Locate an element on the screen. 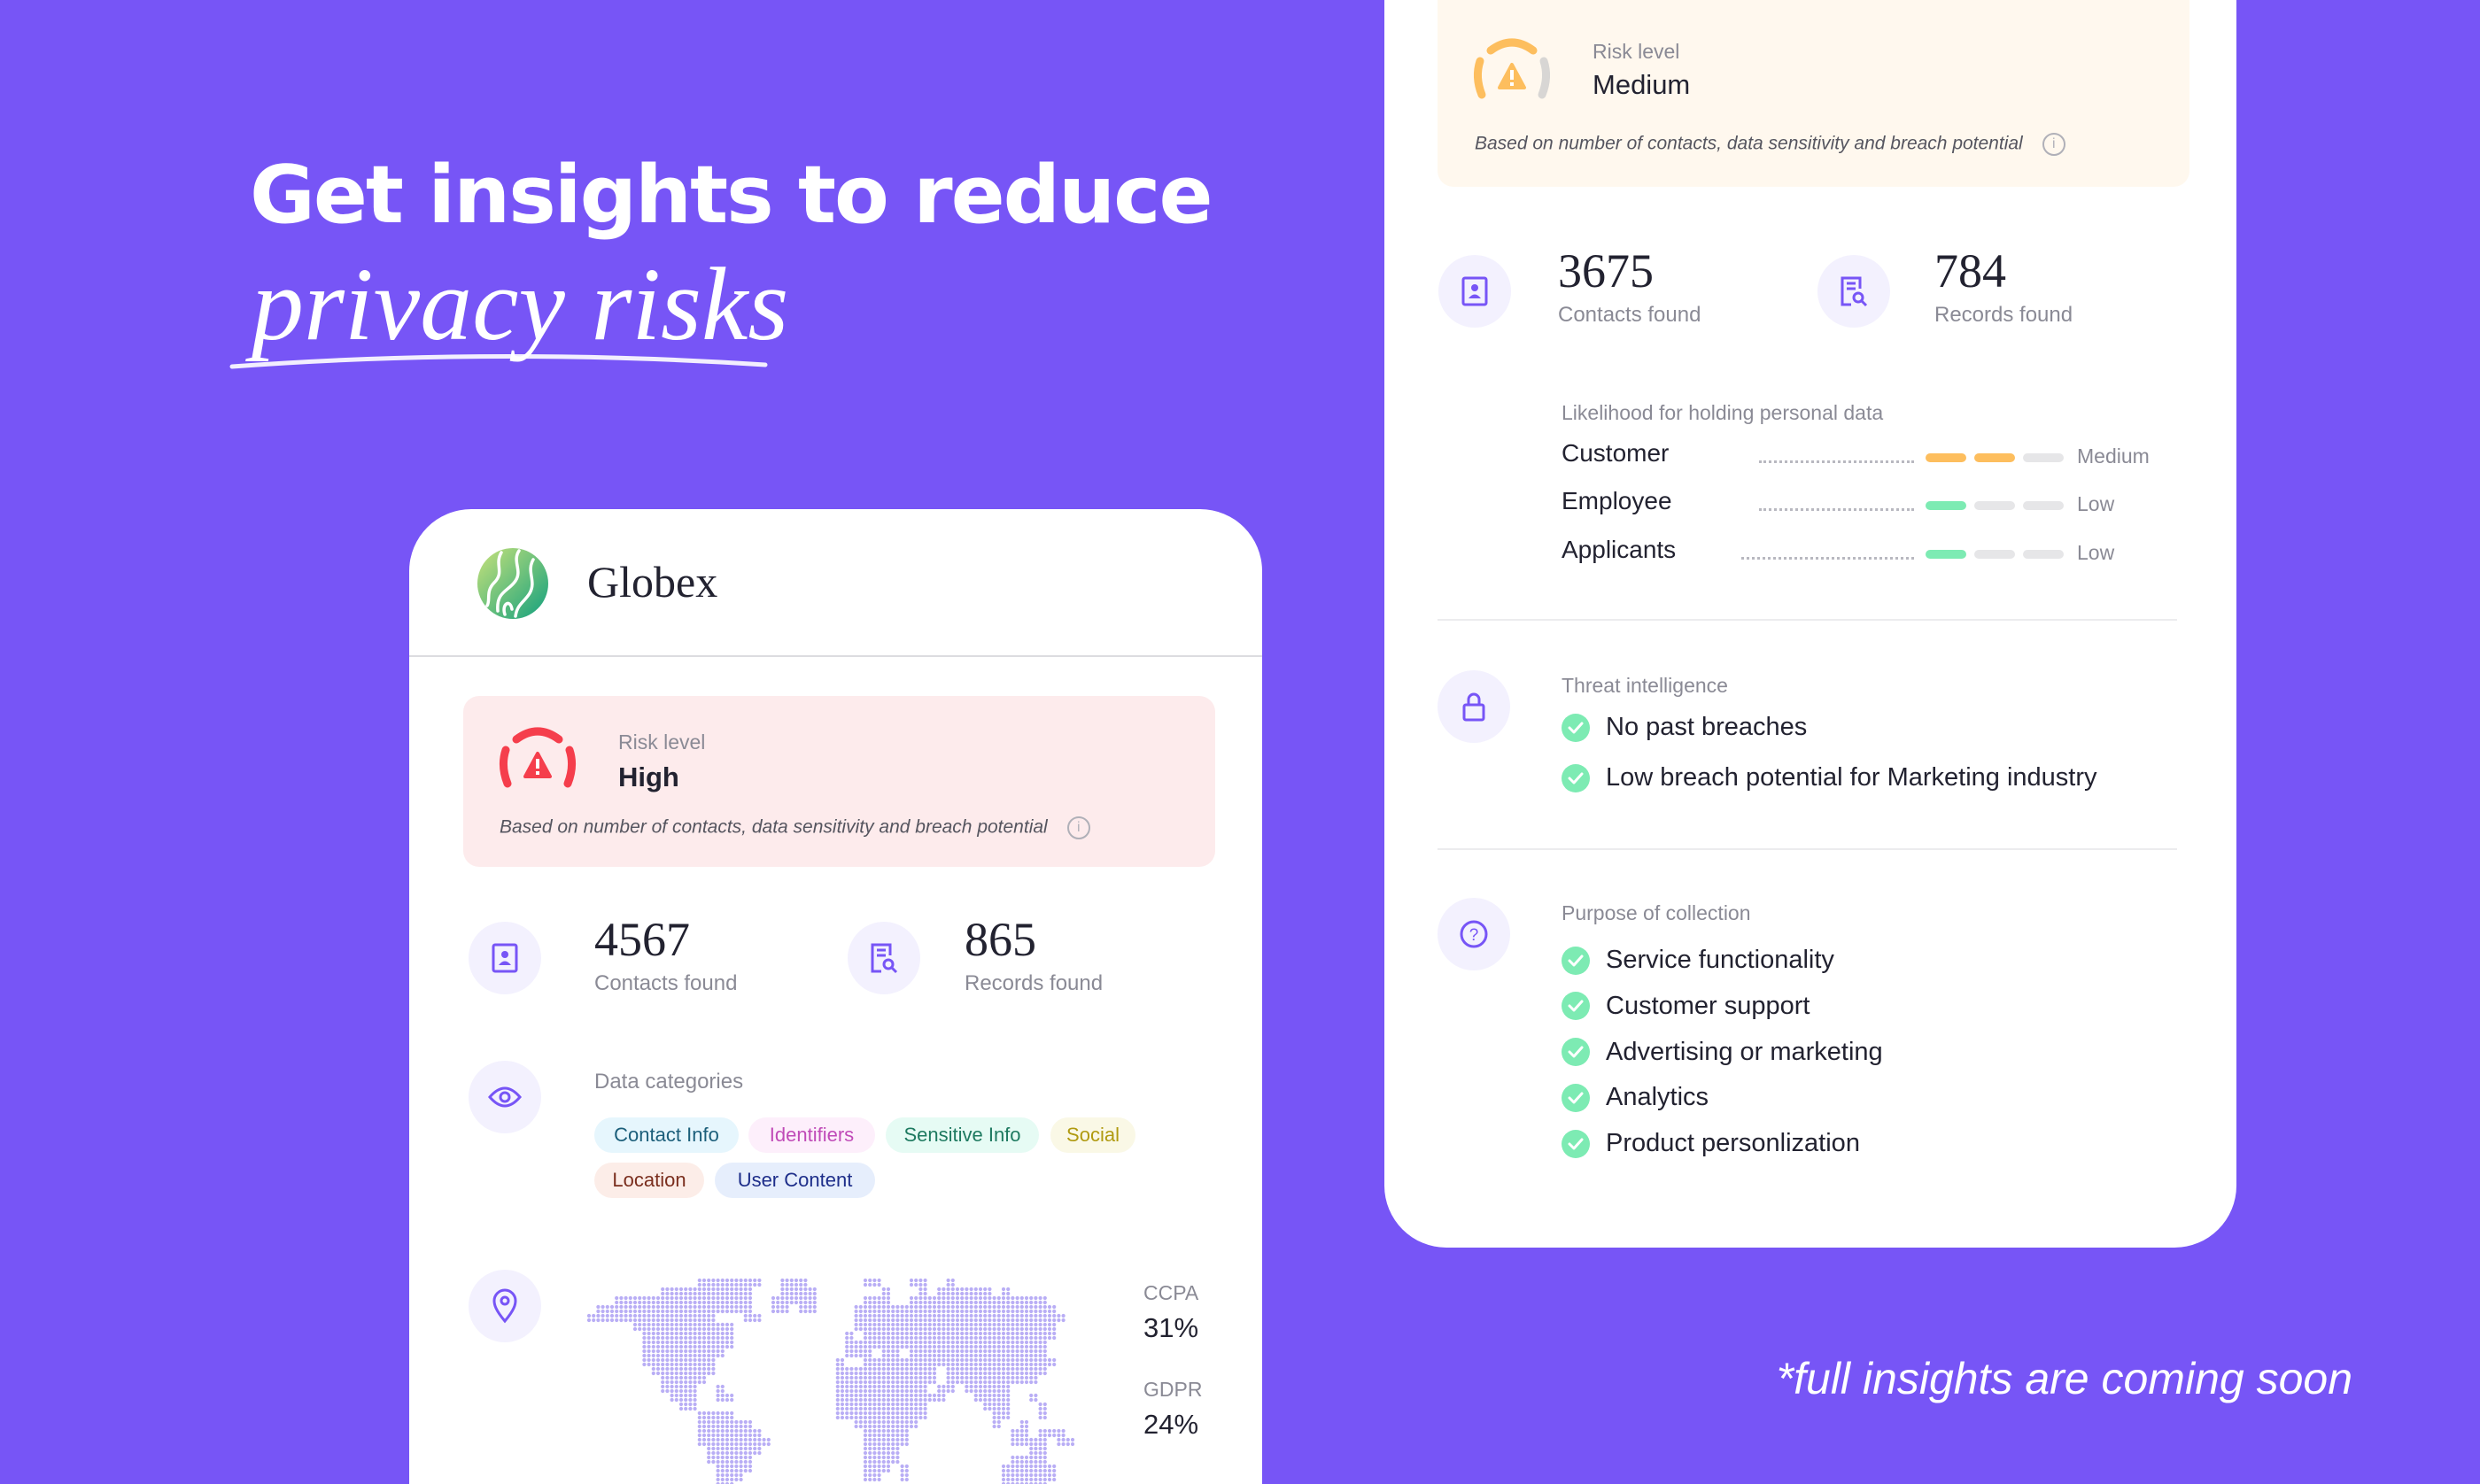 The height and width of the screenshot is (1484, 2480). check-circle-icon is located at coordinates (1576, 960).